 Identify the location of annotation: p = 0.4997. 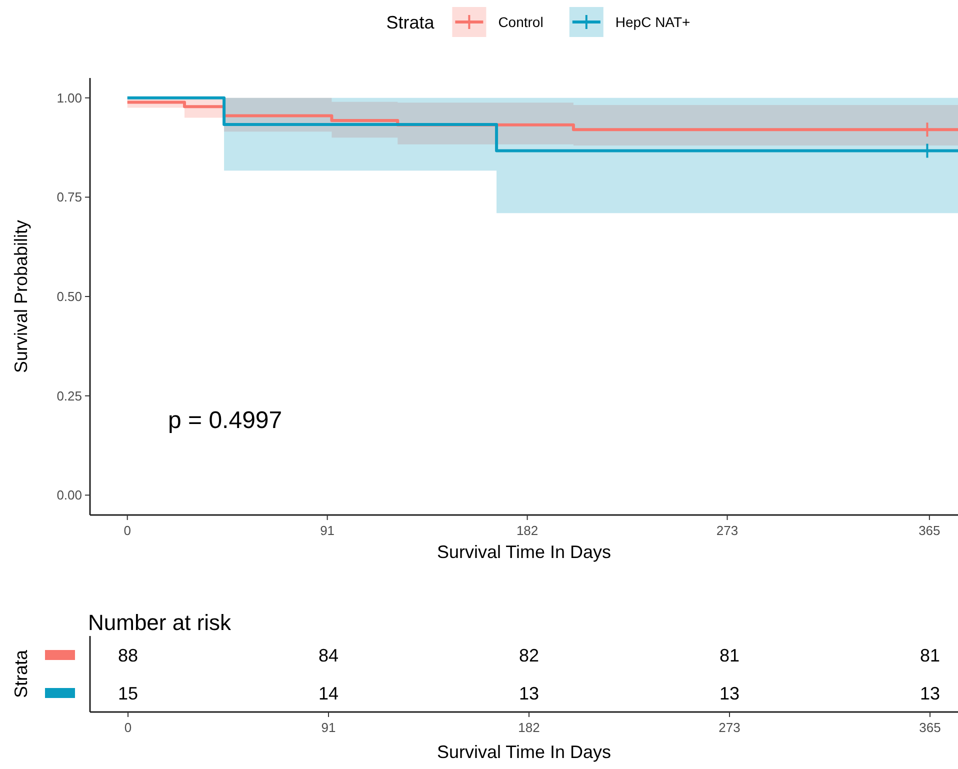
(225, 420).